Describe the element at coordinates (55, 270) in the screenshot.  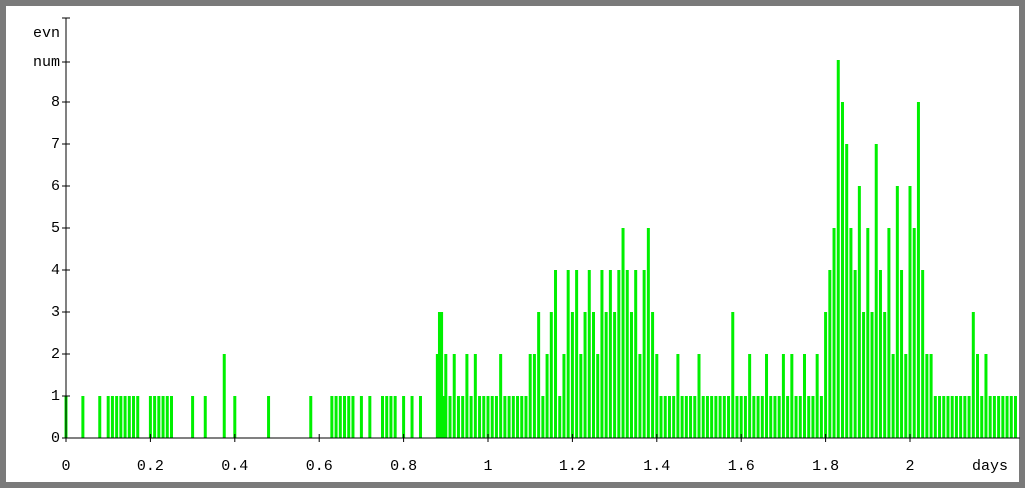
I see `y-tick-label: 4` at that location.